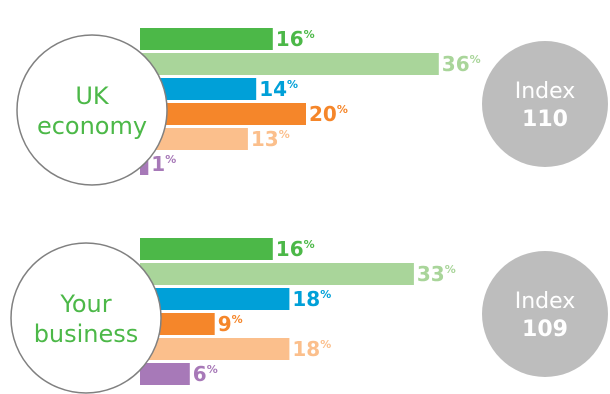  I want to click on your-business-bar-unit-5: %, so click(212, 369).